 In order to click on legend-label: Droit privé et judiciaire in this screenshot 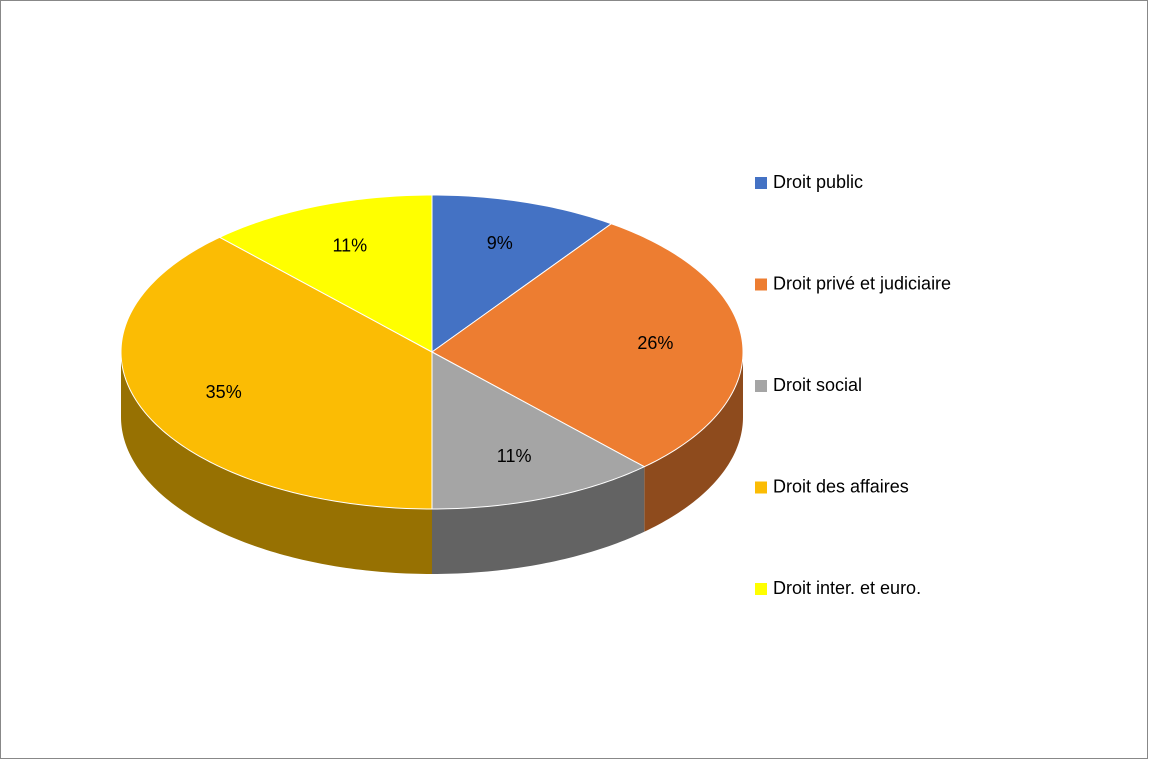, I will do `click(862, 283)`.